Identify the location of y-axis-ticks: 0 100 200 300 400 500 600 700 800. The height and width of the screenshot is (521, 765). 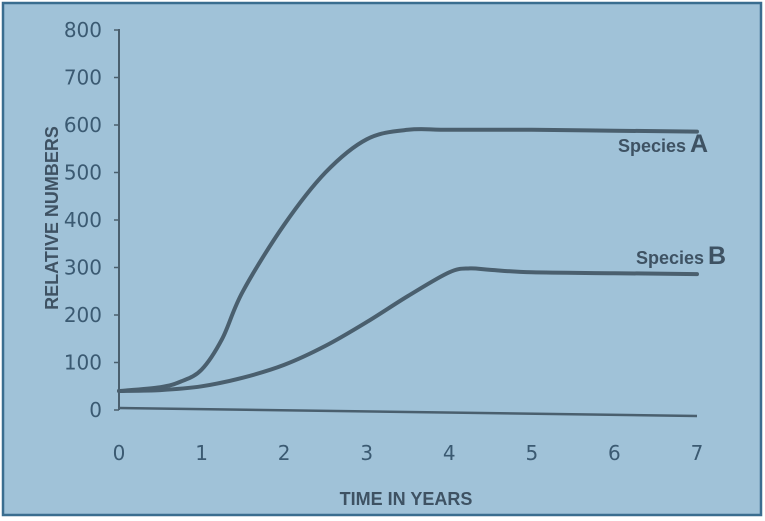
(91, 220).